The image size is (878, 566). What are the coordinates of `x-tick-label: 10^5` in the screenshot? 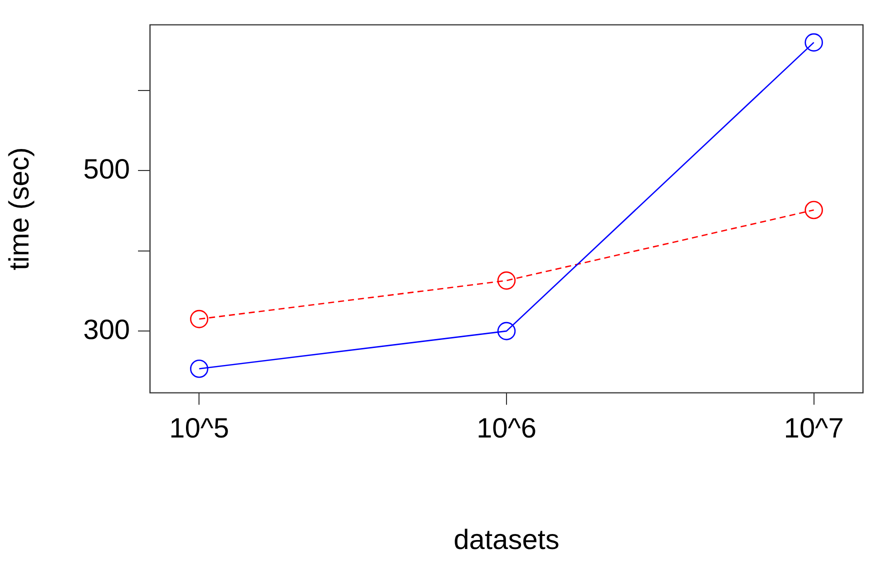 It's located at (199, 428).